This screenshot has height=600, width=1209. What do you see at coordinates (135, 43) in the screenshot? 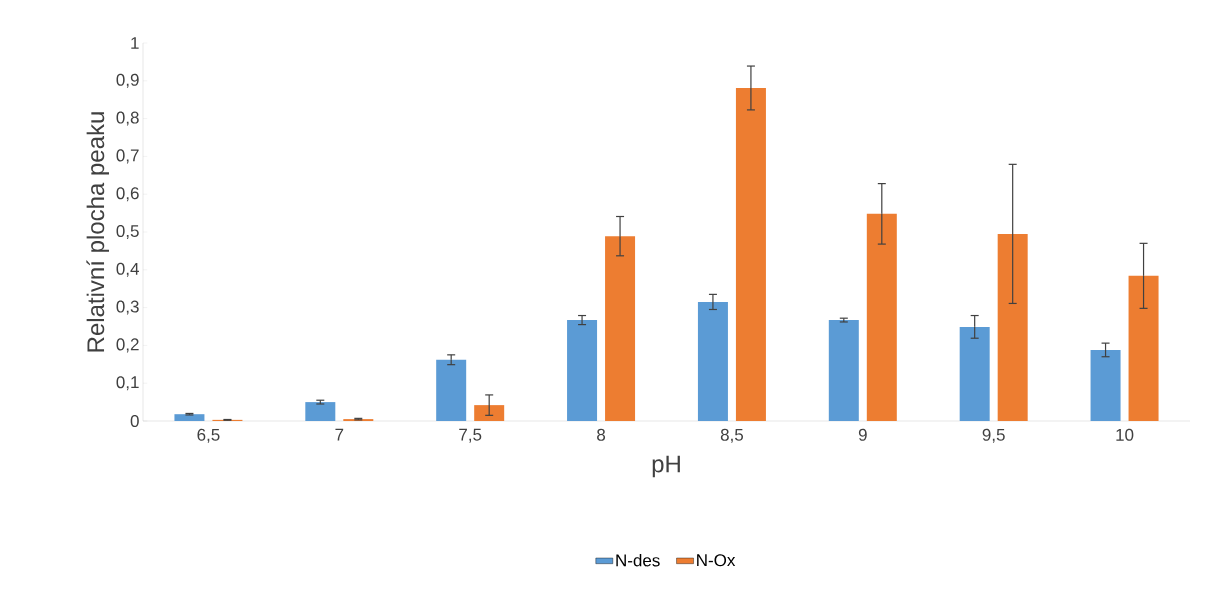
I see `y-tick-label: 1` at bounding box center [135, 43].